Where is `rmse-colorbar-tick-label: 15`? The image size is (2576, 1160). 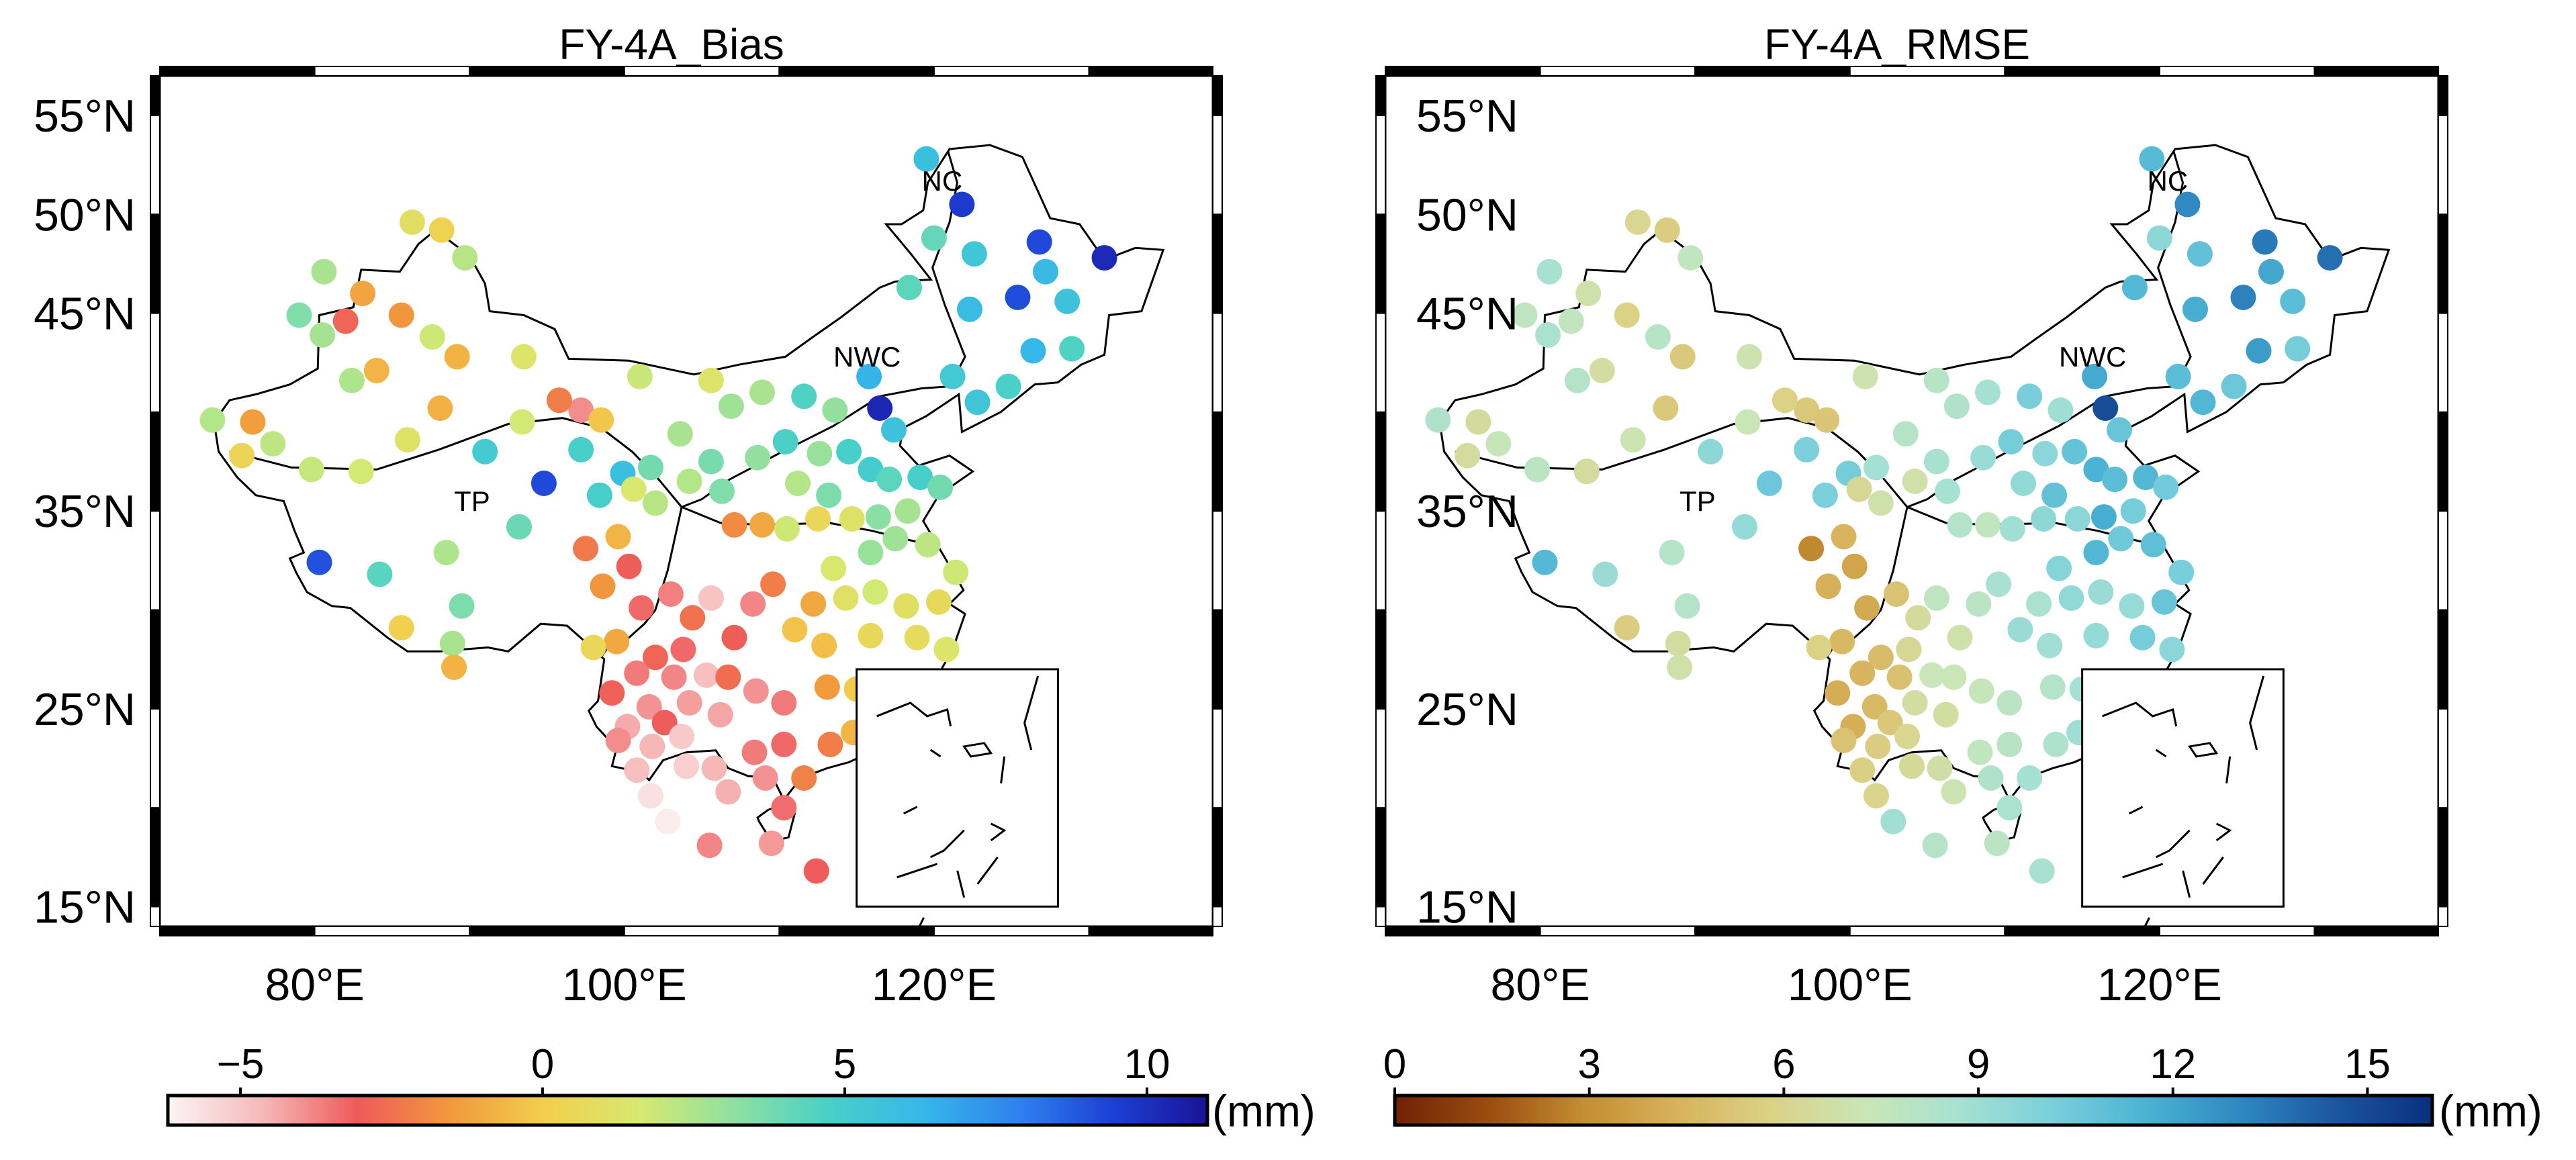 rmse-colorbar-tick-label: 15 is located at coordinates (2367, 1064).